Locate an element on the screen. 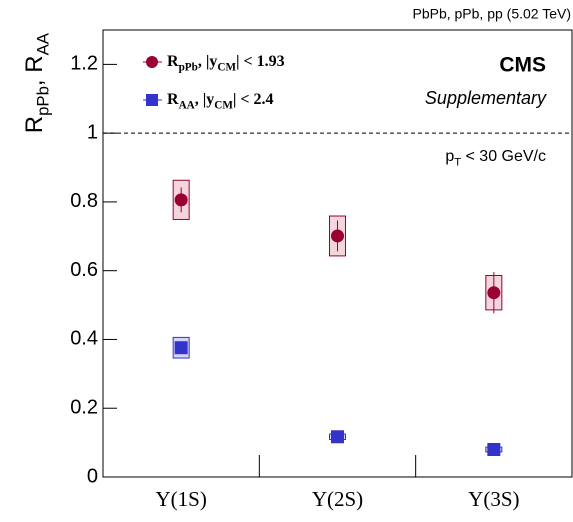 This screenshot has height=522, width=573. y-tick-label: 0.4 is located at coordinates (84, 339).